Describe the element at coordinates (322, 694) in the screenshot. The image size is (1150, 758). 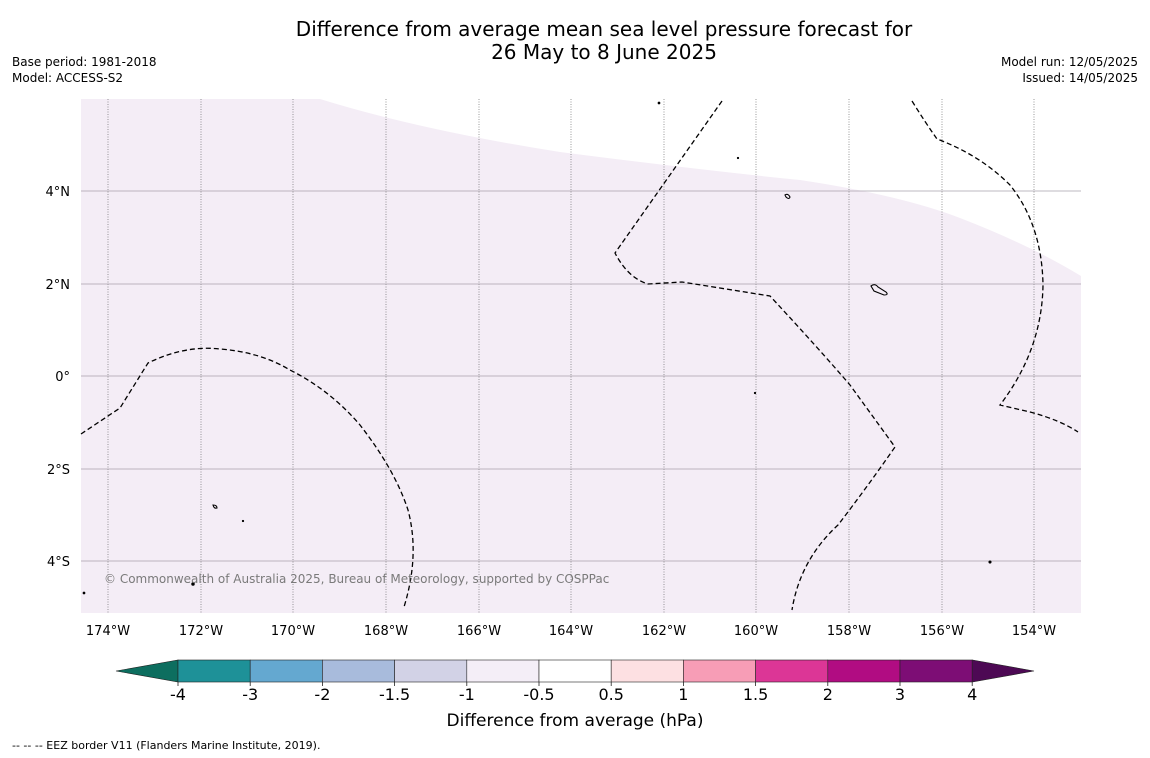
I see `colorbar-tick-label: -2` at that location.